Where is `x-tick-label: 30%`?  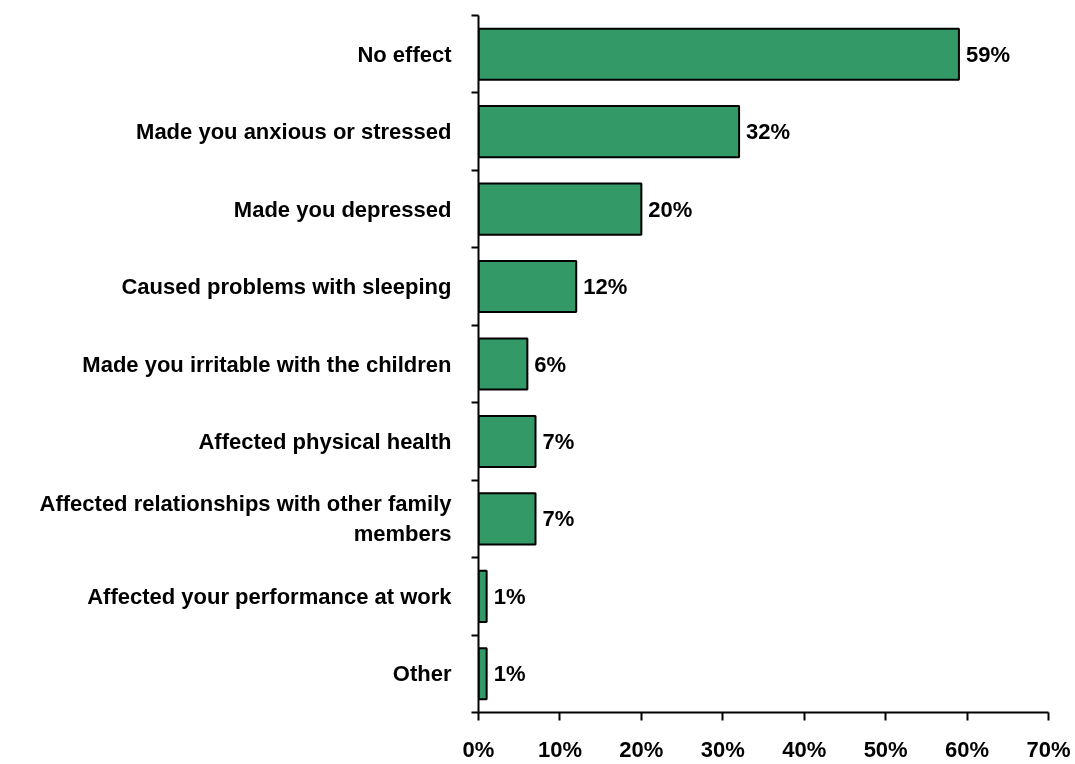
x-tick-label: 30% is located at coordinates (722, 749).